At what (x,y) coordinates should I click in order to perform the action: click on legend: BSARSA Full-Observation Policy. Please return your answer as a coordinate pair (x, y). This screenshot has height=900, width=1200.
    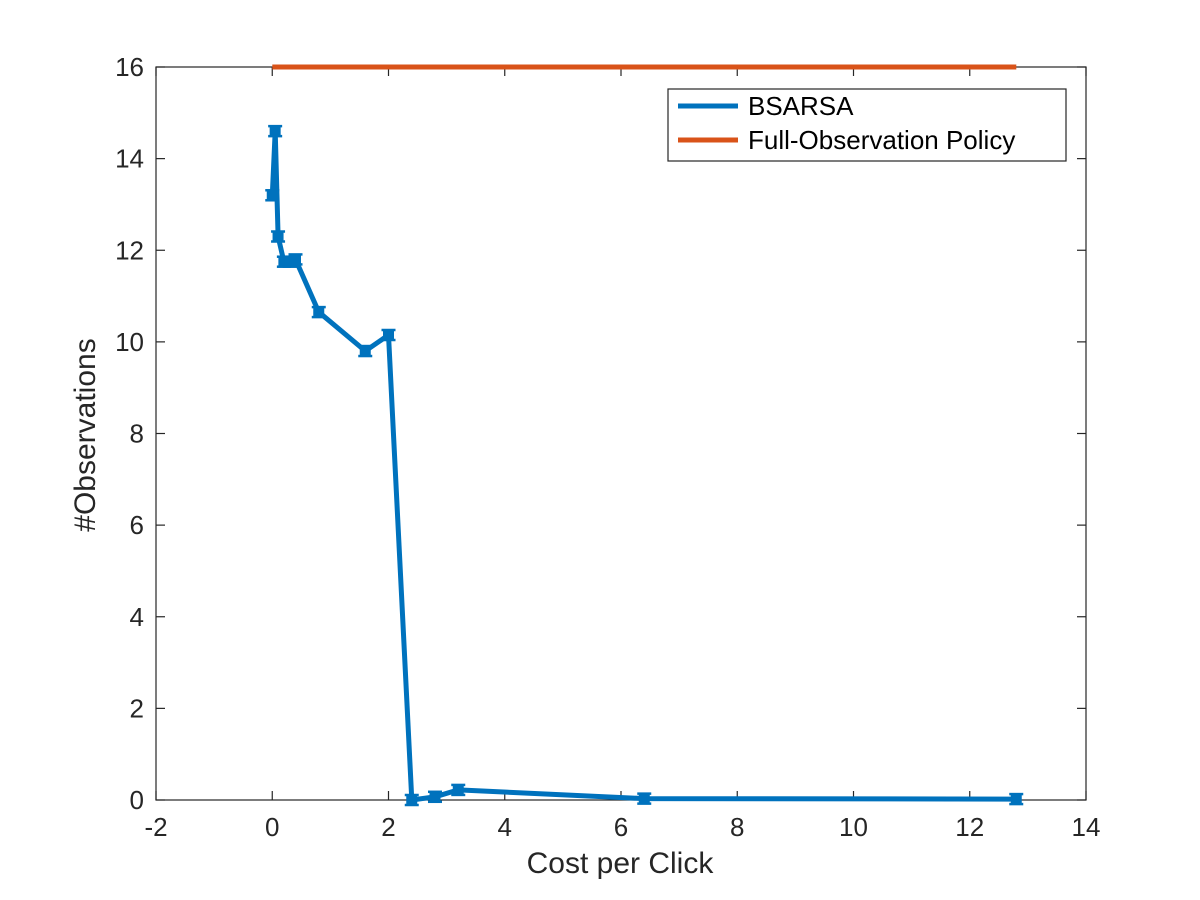
    Looking at the image, I should click on (867, 125).